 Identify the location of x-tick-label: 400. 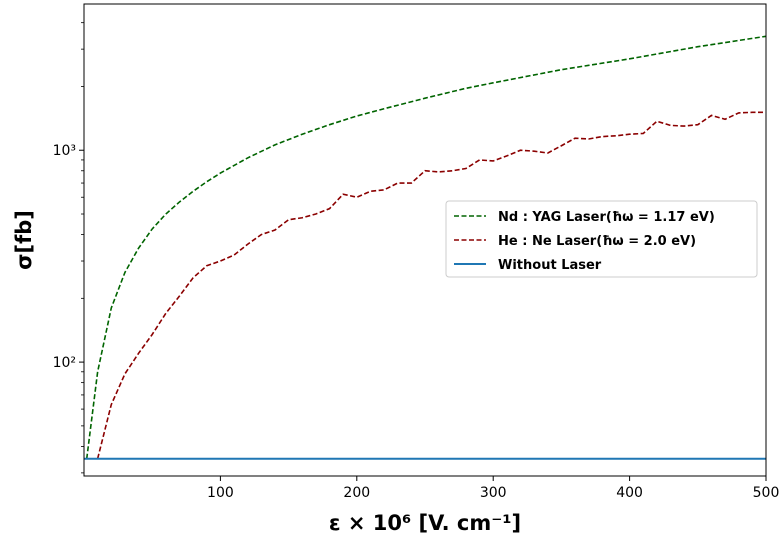
(629, 493).